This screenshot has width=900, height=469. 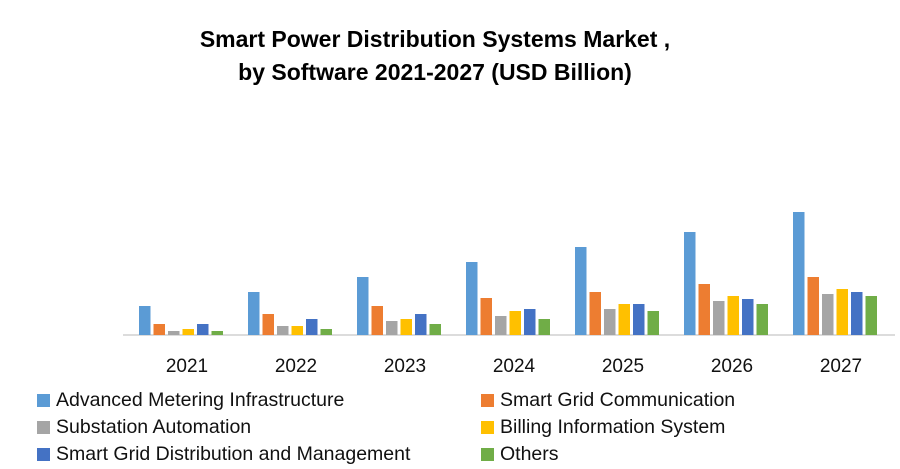 I want to click on x-tick-label: 2024, so click(x=514, y=366).